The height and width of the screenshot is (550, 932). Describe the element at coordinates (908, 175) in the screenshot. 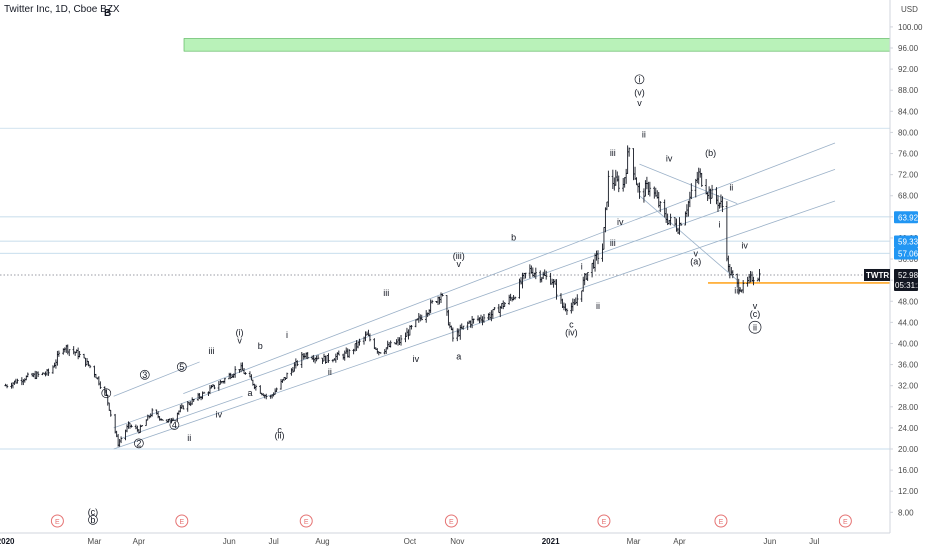

I see `y-tick-label: 72.00` at that location.